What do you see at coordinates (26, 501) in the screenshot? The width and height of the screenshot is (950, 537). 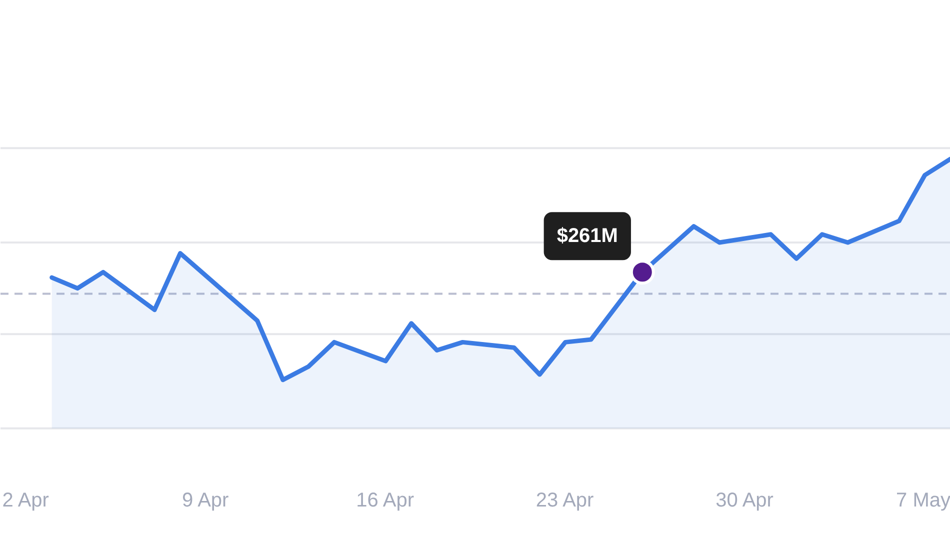 I see `x-tick-label: 2 Apr` at bounding box center [26, 501].